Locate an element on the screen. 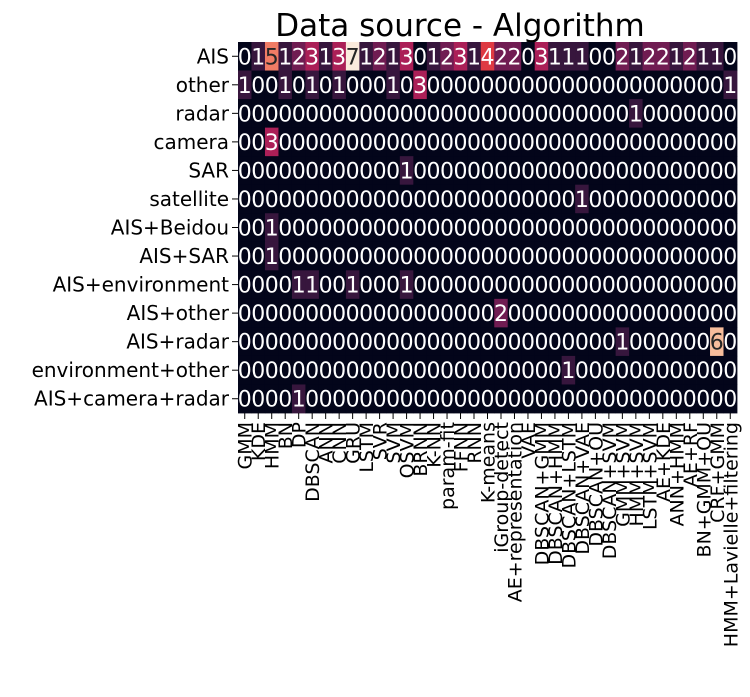  cell-value-label: 6 is located at coordinates (717, 343).